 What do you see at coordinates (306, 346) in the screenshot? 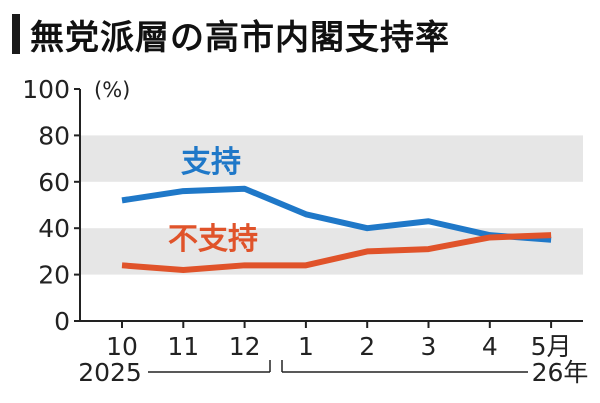
I see `x-tick-label: 1` at bounding box center [306, 346].